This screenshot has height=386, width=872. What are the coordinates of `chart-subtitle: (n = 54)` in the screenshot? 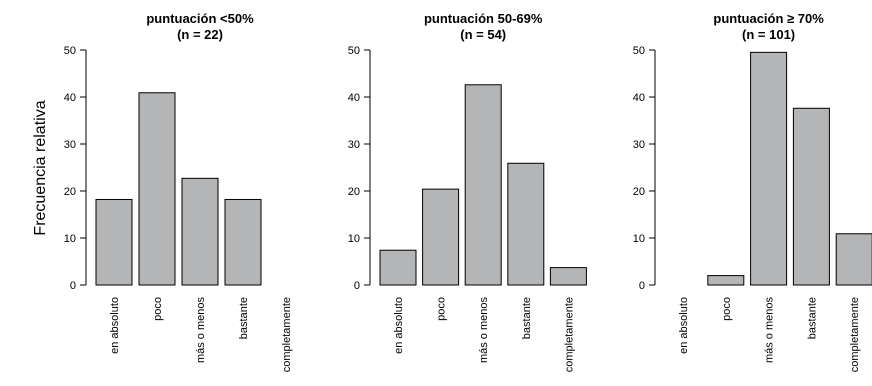 It's located at (483, 34).